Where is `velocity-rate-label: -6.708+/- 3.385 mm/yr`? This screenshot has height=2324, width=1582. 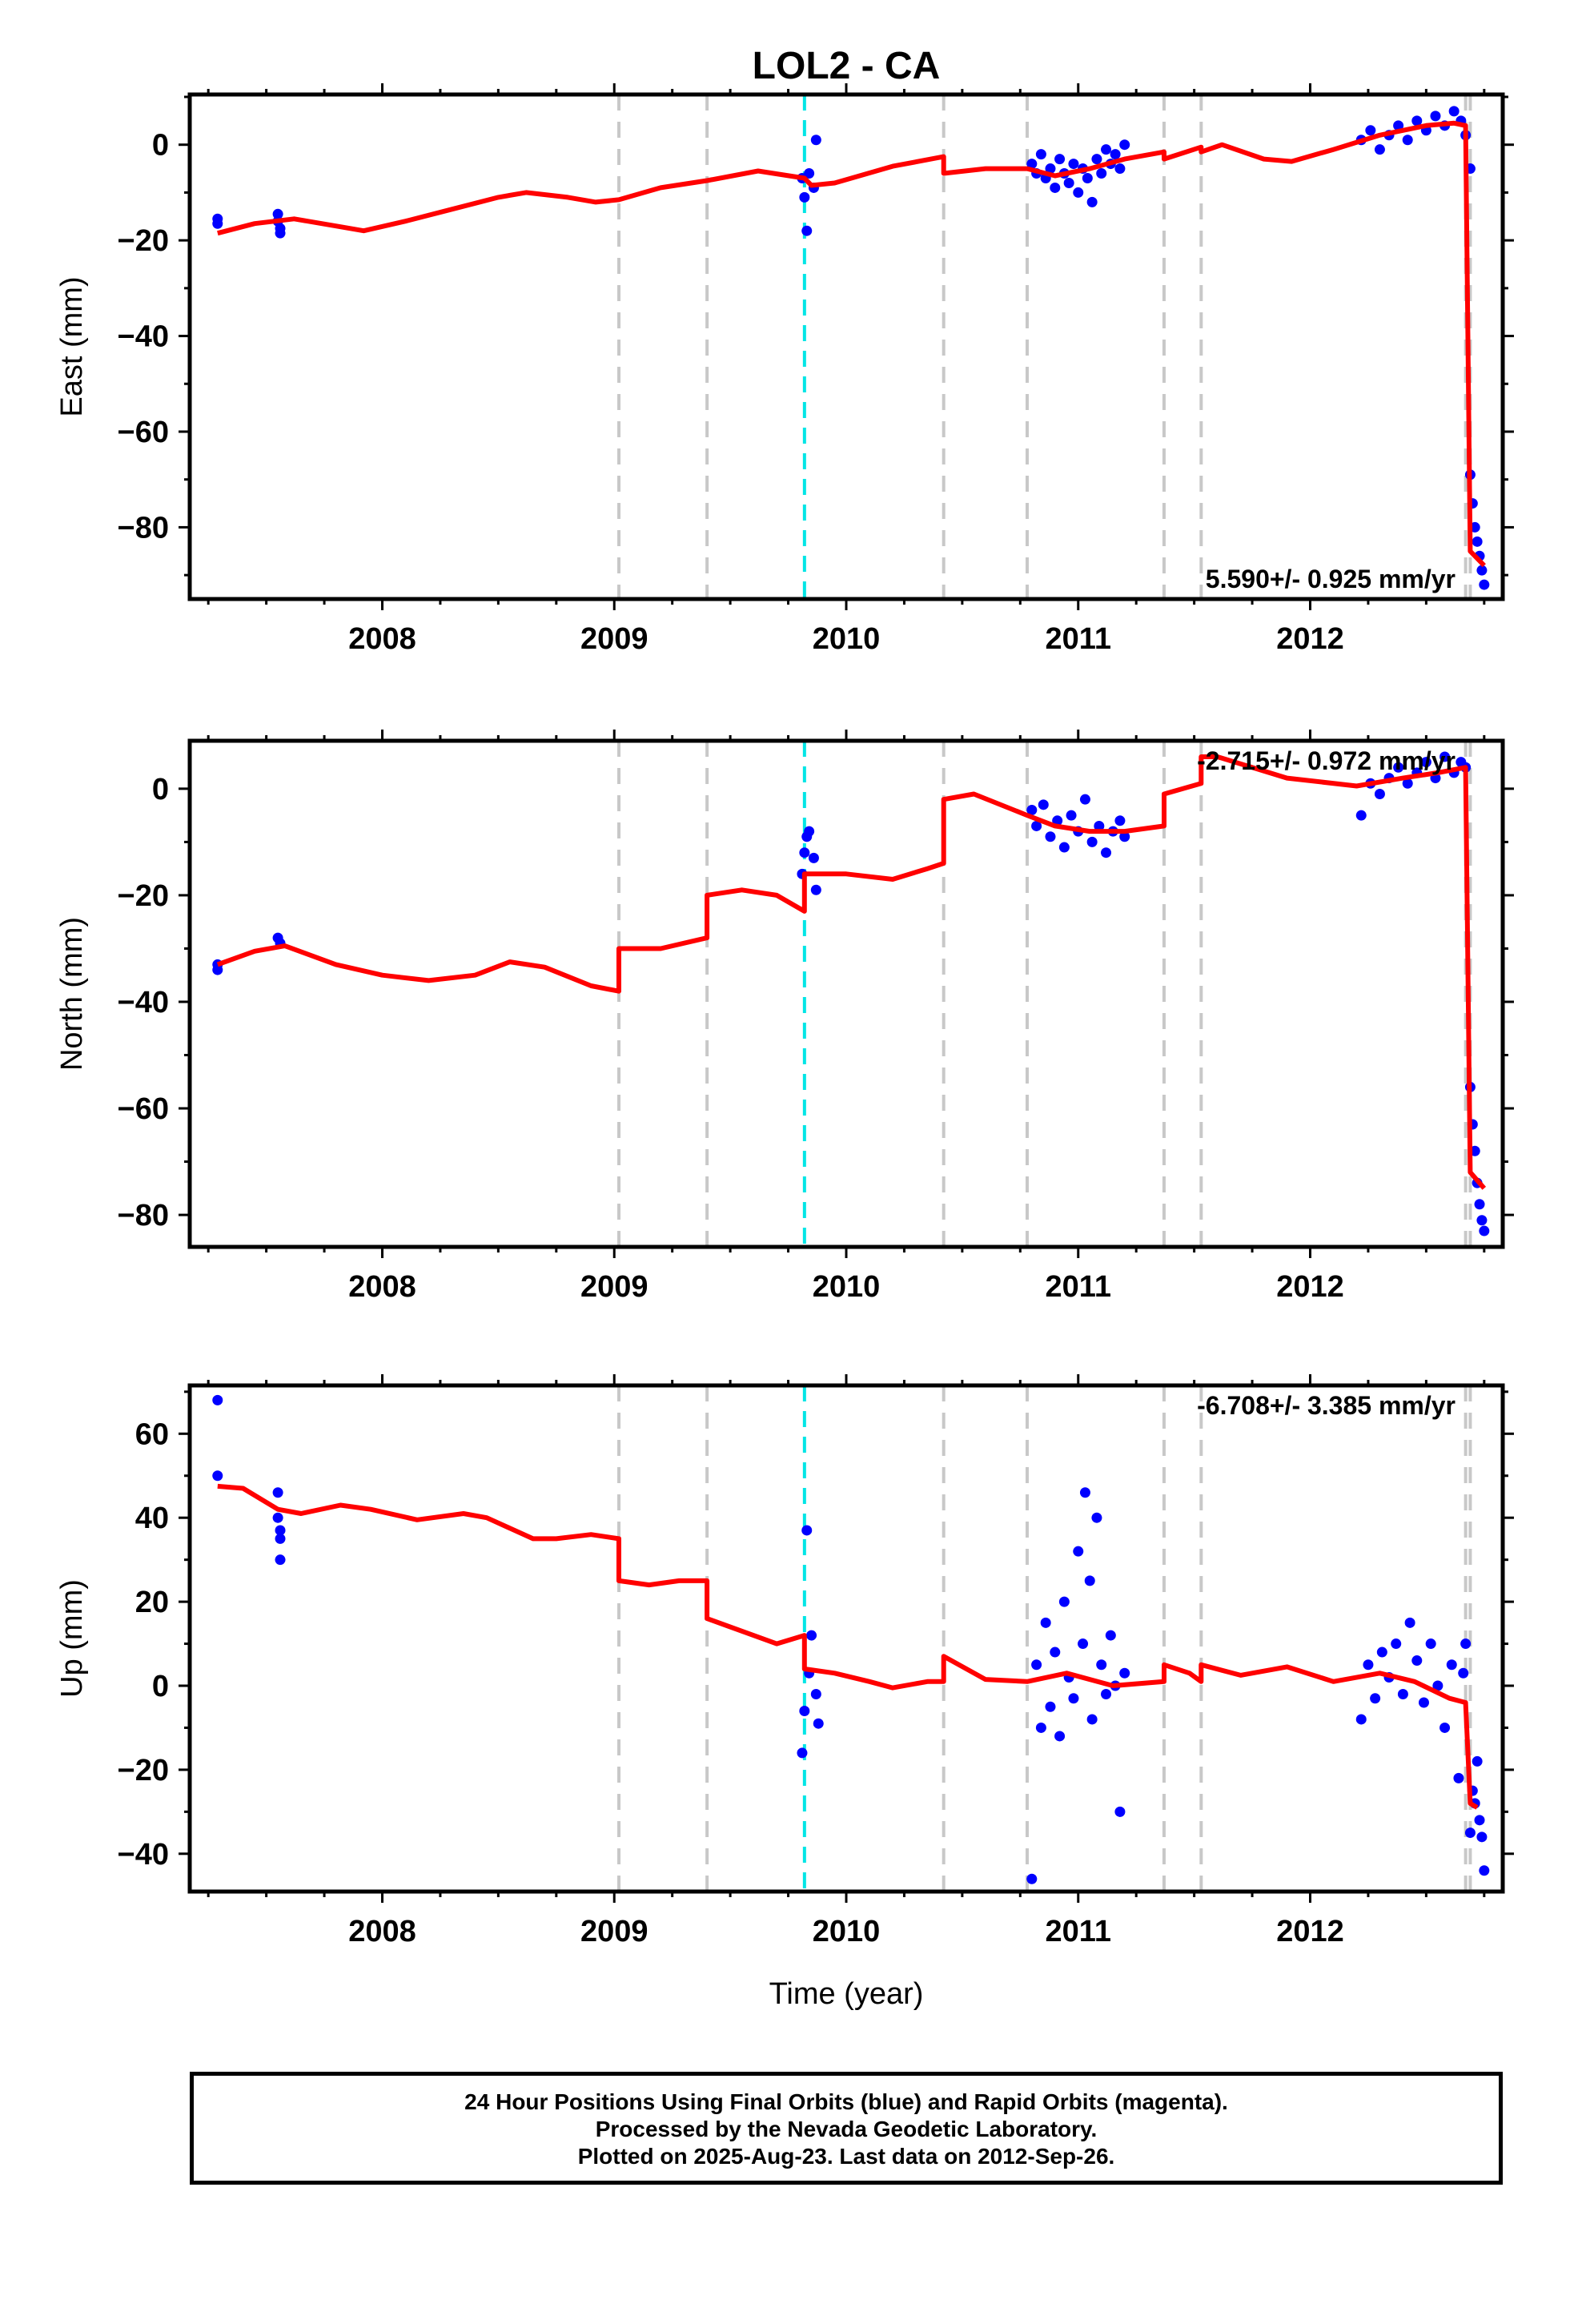 velocity-rate-label: -6.708+/- 3.385 mm/yr is located at coordinates (1327, 1405).